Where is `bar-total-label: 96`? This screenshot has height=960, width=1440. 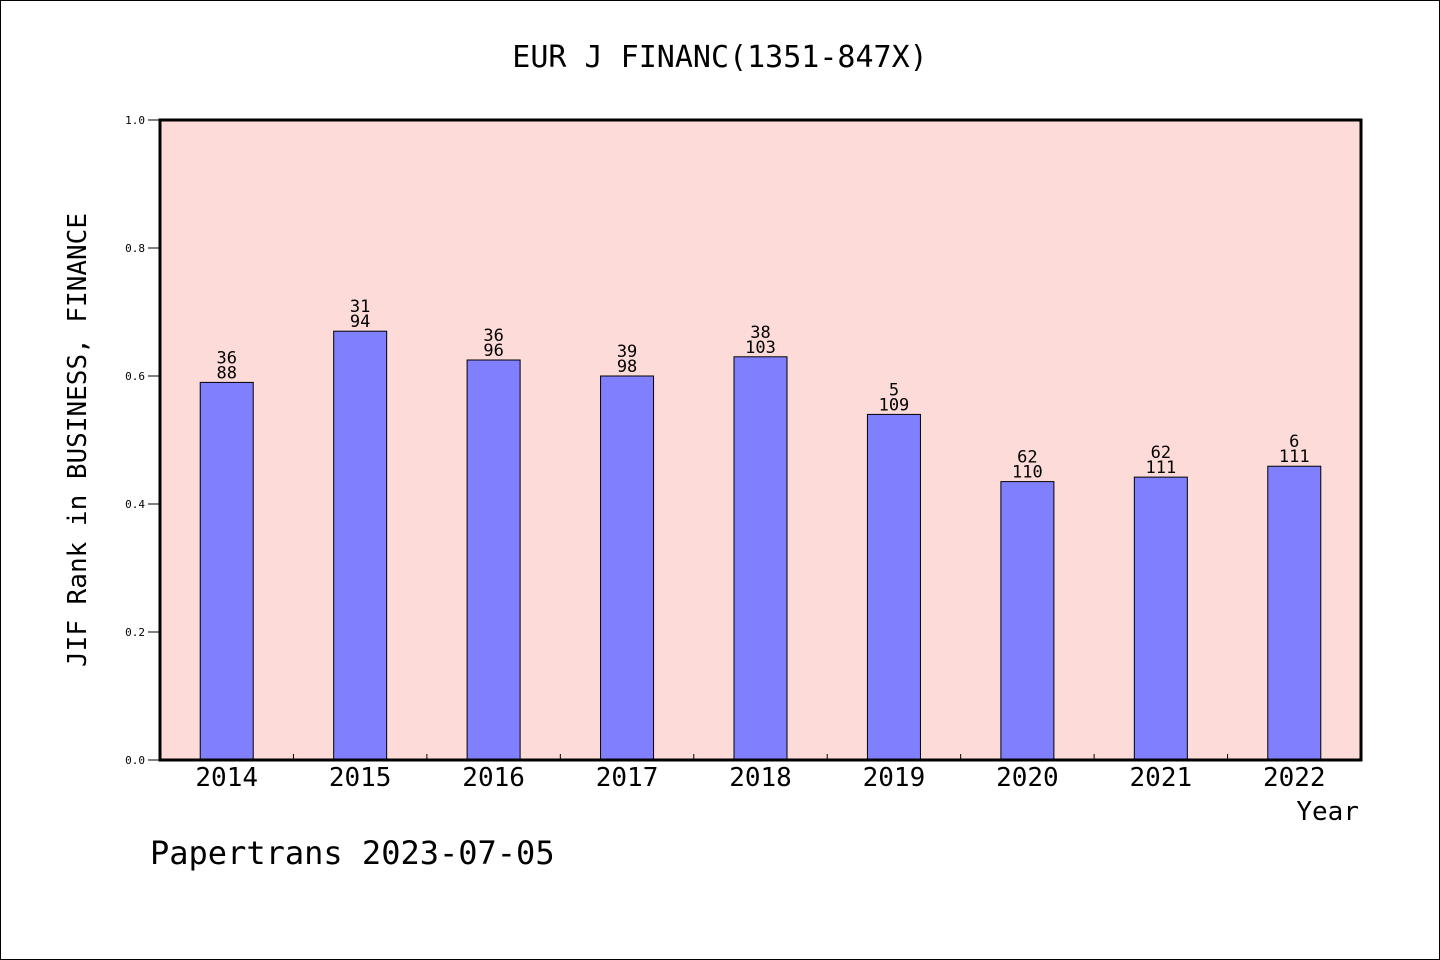 bar-total-label: 96 is located at coordinates (493, 351).